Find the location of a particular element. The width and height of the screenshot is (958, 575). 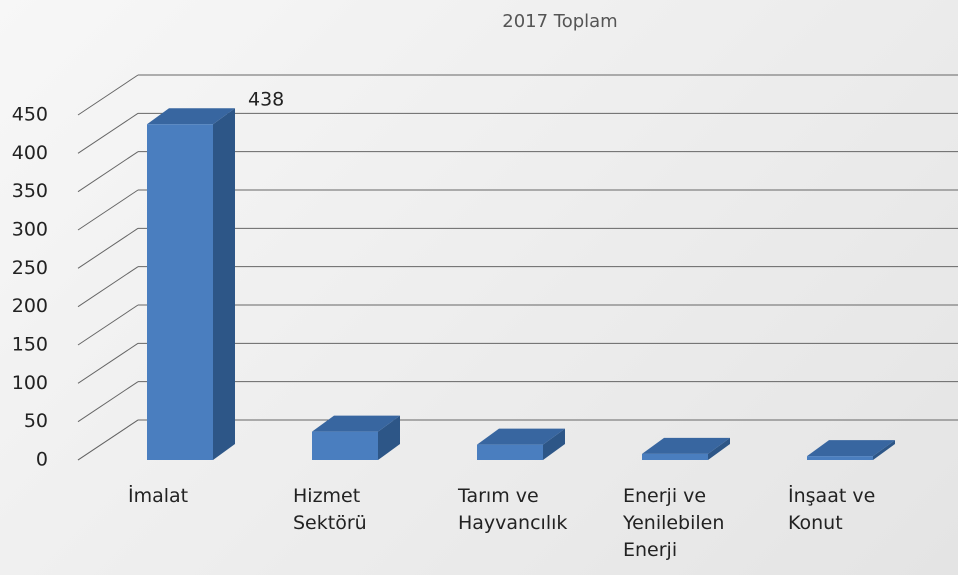

x-tick-label: Hizmet Sektörü is located at coordinates (330, 509).